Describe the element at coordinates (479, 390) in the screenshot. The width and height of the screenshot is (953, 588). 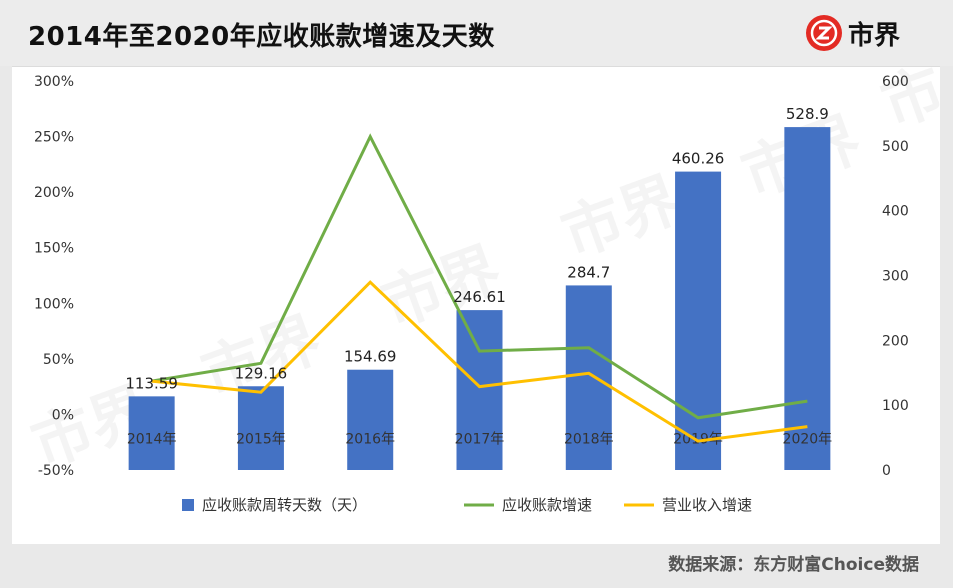
I see `bar-2017年` at that location.